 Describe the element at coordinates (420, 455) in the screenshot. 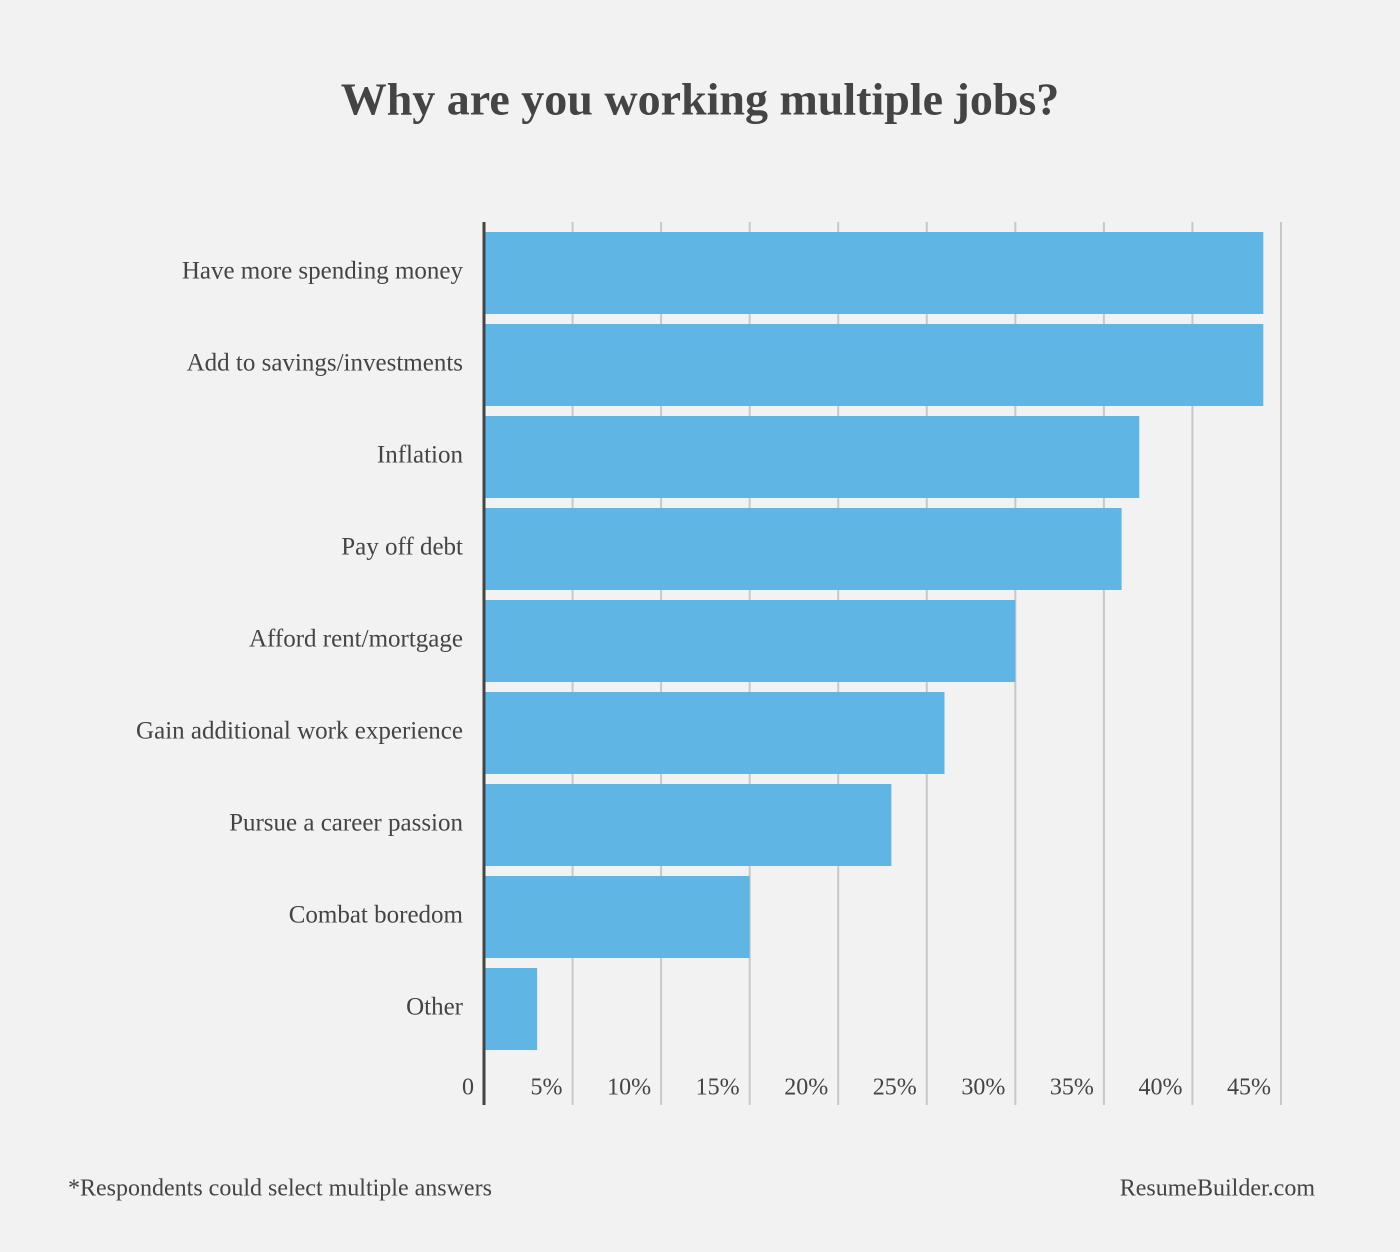

I see `y-tick-label: Inflation` at that location.